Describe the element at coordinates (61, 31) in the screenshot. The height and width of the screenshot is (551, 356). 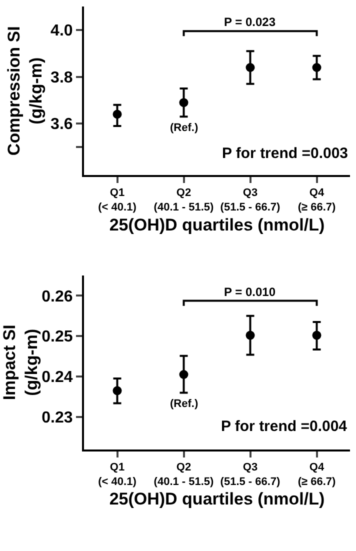
I see `y-tick-label: 4.0` at that location.